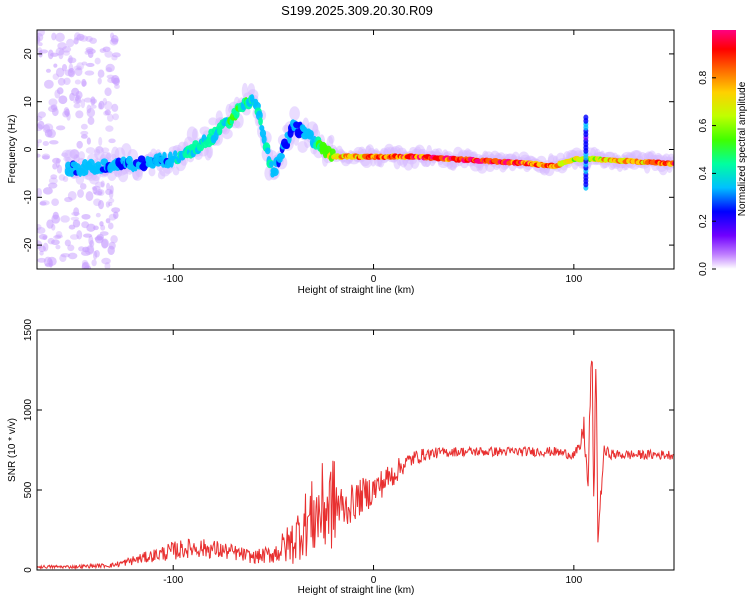  What do you see at coordinates (12, 450) in the screenshot?
I see `snr-y-label: SNR (10 * v/v)` at bounding box center [12, 450].